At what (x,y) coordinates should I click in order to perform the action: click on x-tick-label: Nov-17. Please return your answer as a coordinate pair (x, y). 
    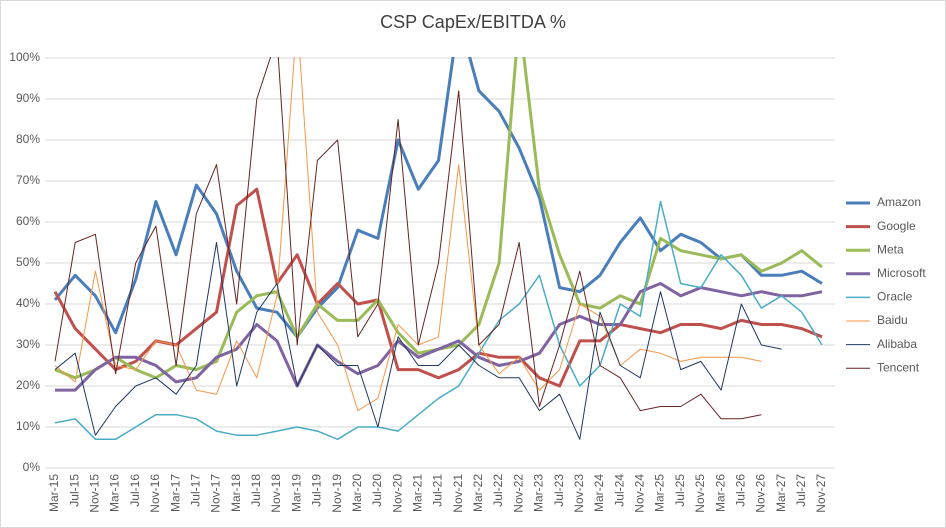
    Looking at the image, I should click on (216, 493).